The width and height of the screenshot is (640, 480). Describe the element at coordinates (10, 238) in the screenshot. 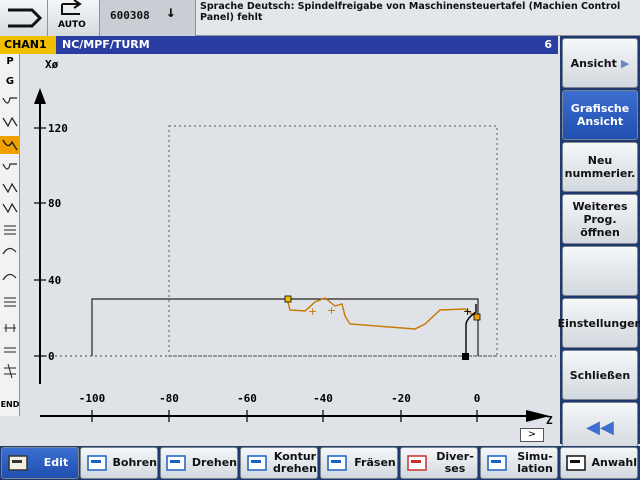

I see `cycle-icons` at that location.